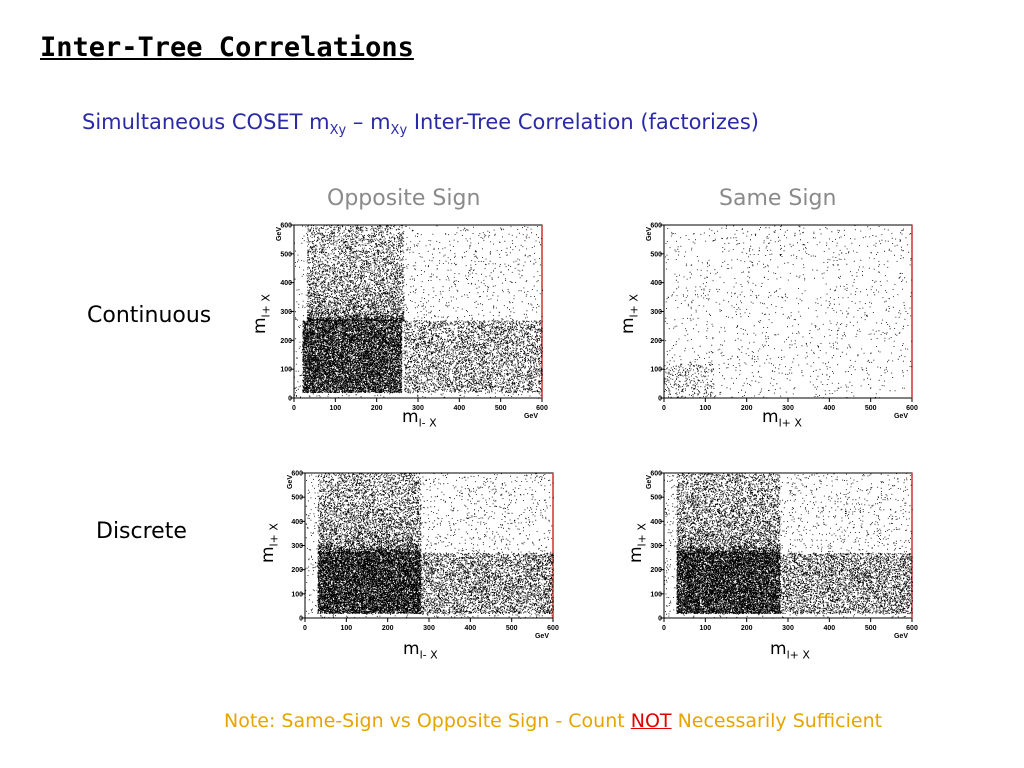 This screenshot has height=768, width=1024. What do you see at coordinates (261, 314) in the screenshot?
I see `y-axis-label-continuous-opposite: ml+ X` at bounding box center [261, 314].